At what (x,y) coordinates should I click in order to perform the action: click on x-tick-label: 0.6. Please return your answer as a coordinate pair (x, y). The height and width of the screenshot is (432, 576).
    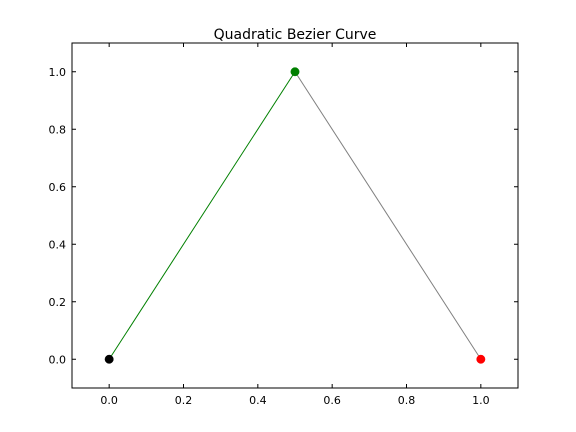
    Looking at the image, I should click on (332, 400).